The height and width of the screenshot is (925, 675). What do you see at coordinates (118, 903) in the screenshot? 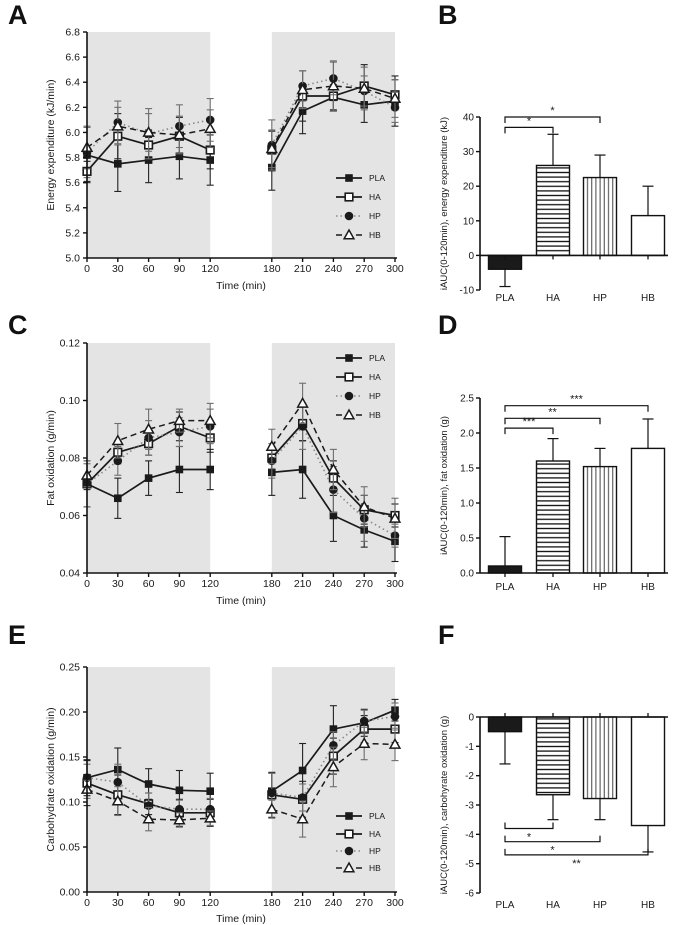
I see `x-tick-label: 30` at bounding box center [118, 903].